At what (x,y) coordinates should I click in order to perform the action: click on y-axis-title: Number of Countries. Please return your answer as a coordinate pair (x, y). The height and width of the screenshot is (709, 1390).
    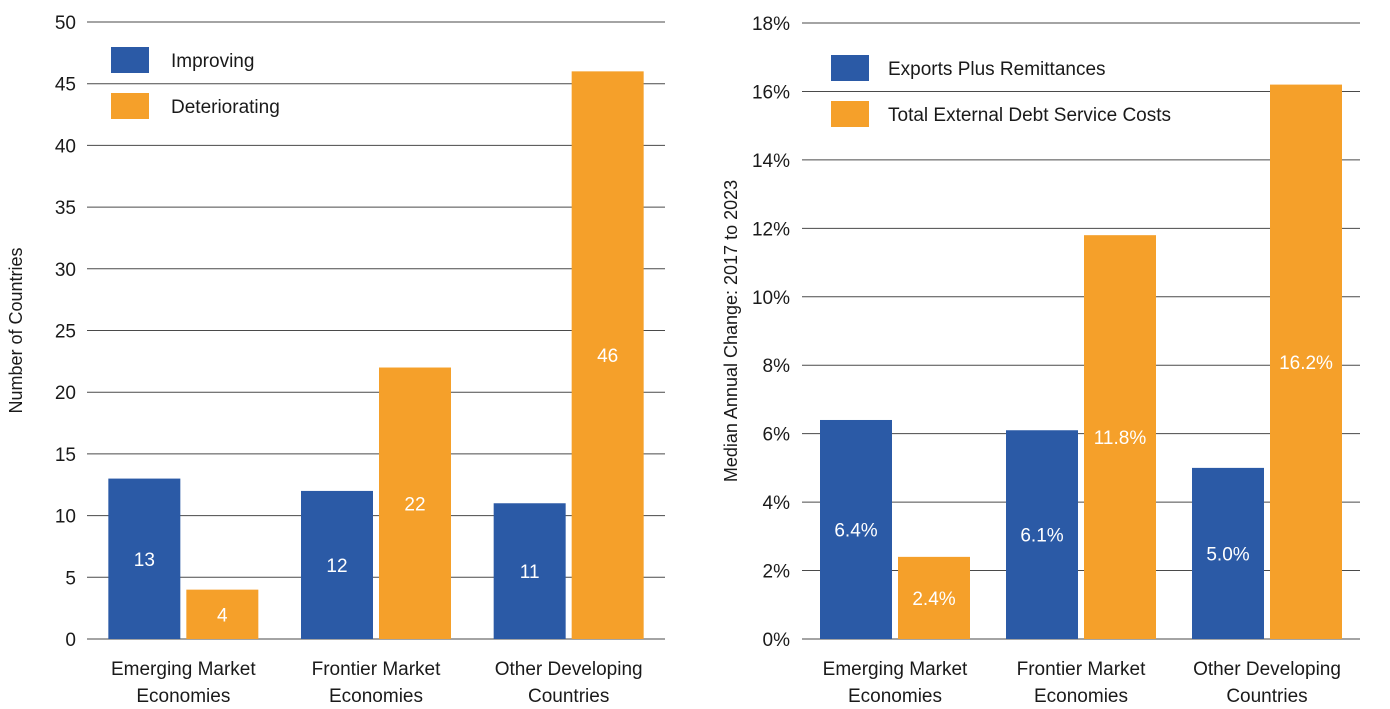
    Looking at the image, I should click on (16, 330).